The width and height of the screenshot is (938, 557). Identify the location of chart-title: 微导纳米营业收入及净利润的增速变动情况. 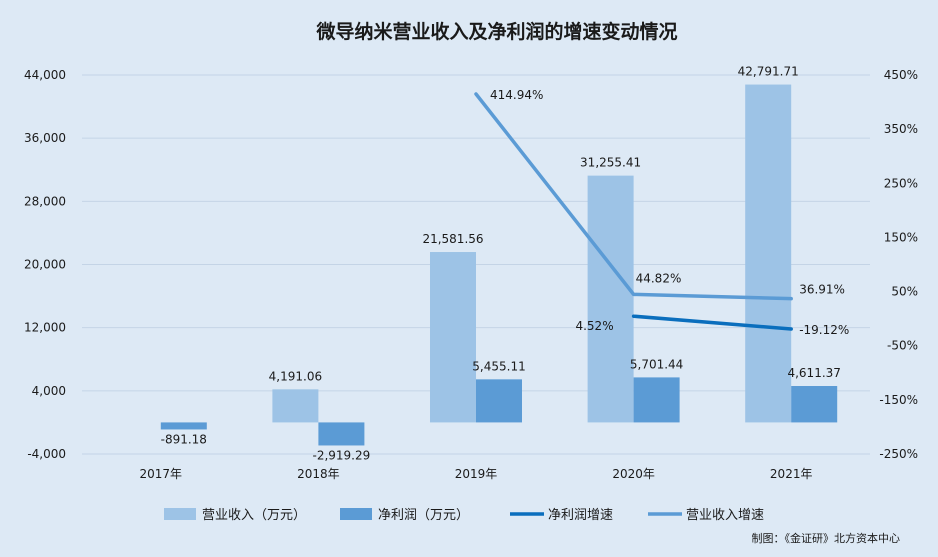
(496, 31).